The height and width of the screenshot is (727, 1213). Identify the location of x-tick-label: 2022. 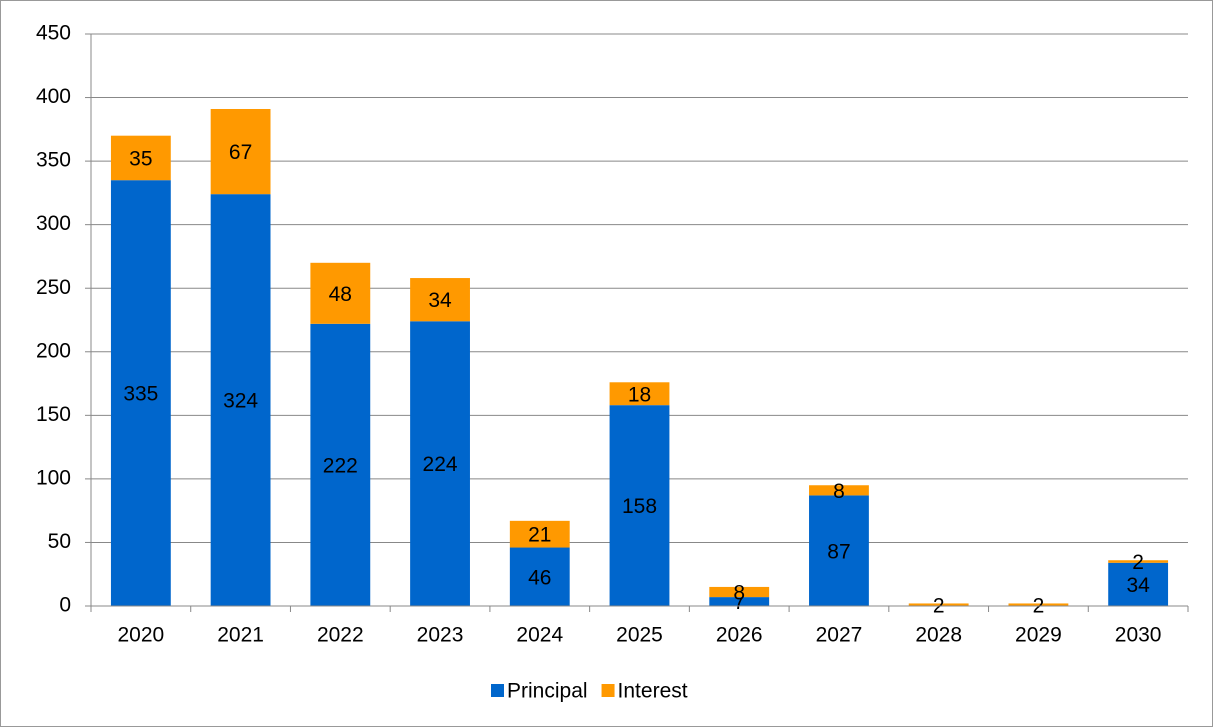
(340, 635).